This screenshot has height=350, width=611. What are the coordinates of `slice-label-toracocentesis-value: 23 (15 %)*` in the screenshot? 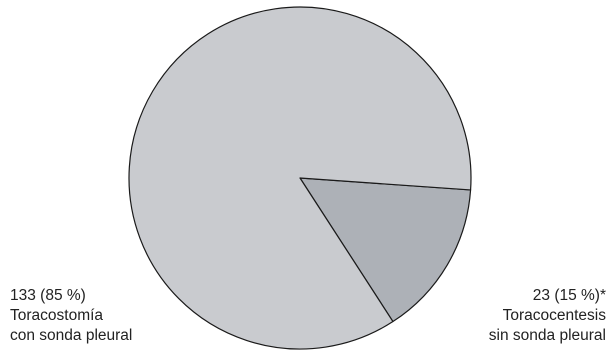 It's located at (569, 295).